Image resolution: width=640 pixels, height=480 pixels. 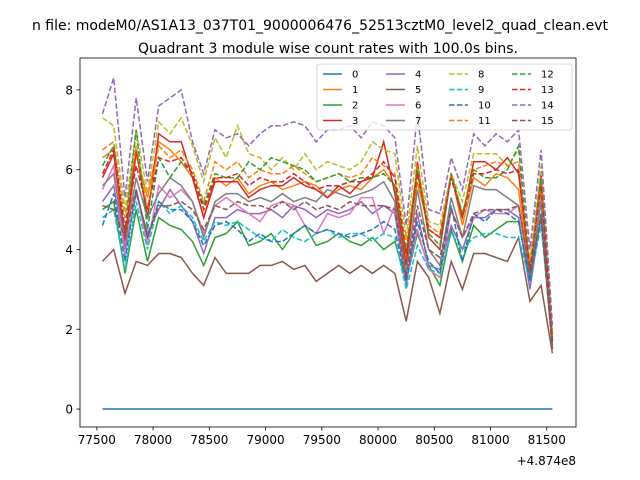 I want to click on x-offset-label: +4.874e8, so click(x=546, y=461).